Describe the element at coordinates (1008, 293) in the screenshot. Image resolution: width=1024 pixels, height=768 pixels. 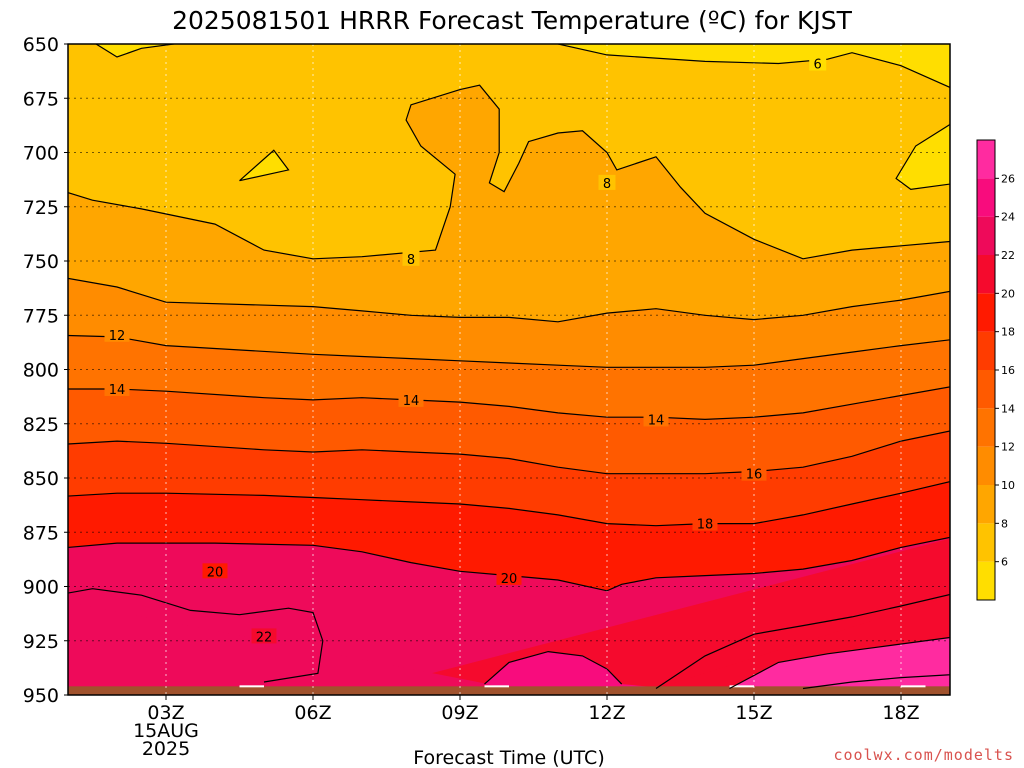
I see `colorbar-tick-label: 20` at that location.